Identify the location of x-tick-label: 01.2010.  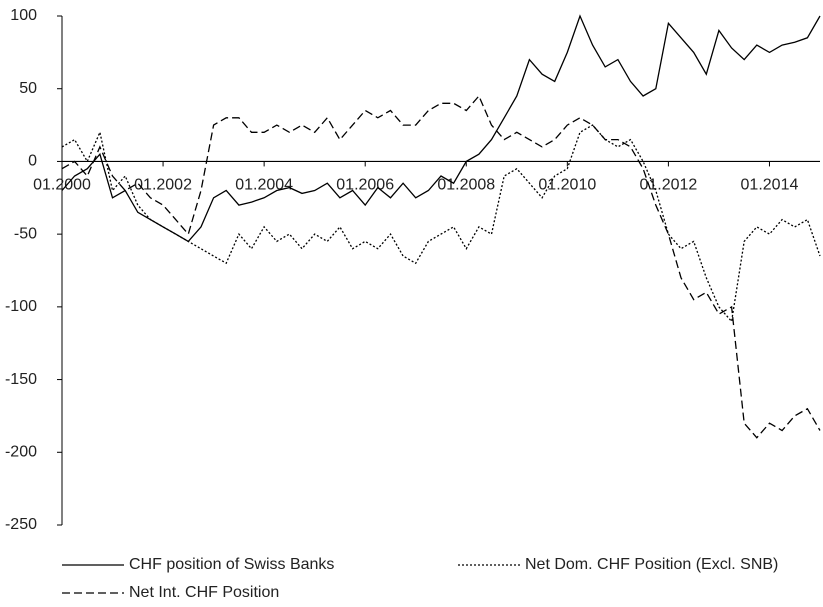
(567, 185).